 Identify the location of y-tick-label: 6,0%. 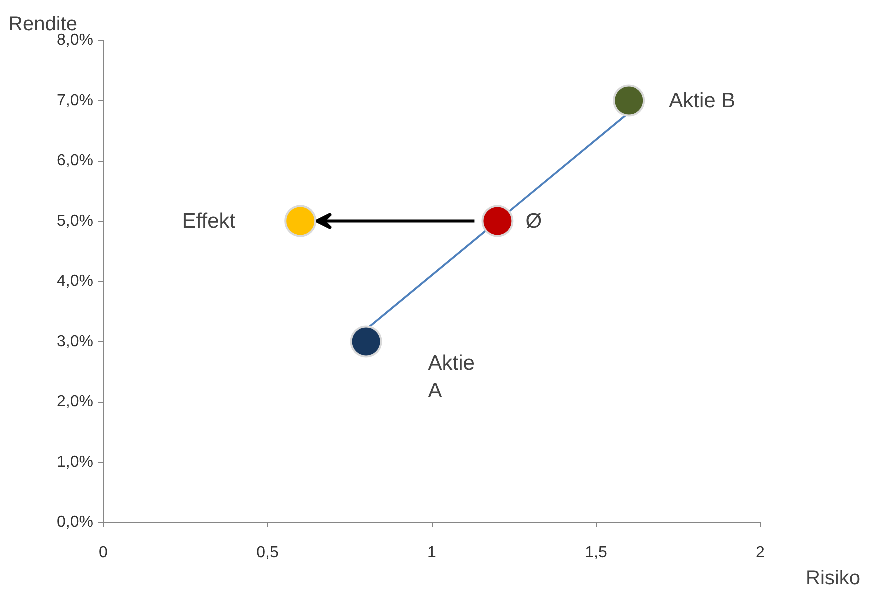
(75, 161).